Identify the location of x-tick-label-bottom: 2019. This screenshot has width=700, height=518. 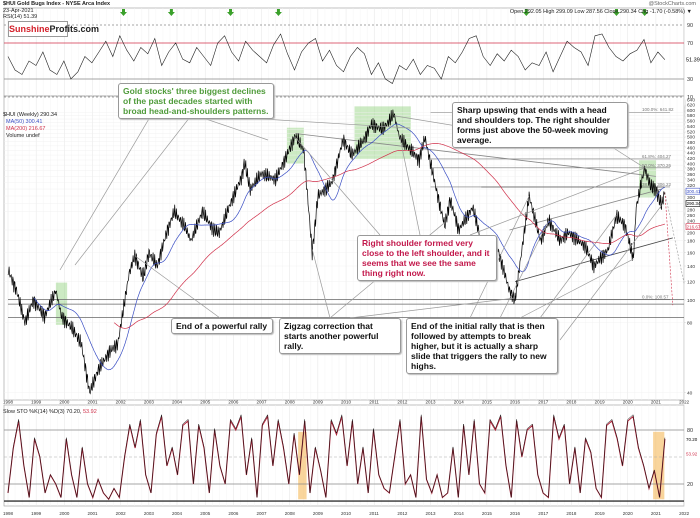
(600, 513).